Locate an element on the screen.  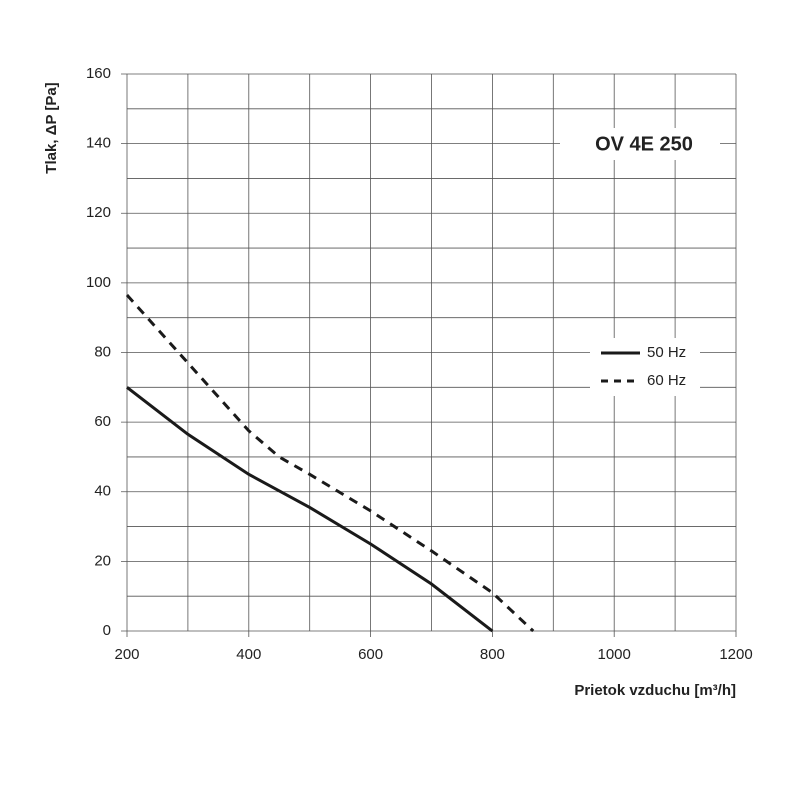
chart-title: OV 4E 250 is located at coordinates (644, 144).